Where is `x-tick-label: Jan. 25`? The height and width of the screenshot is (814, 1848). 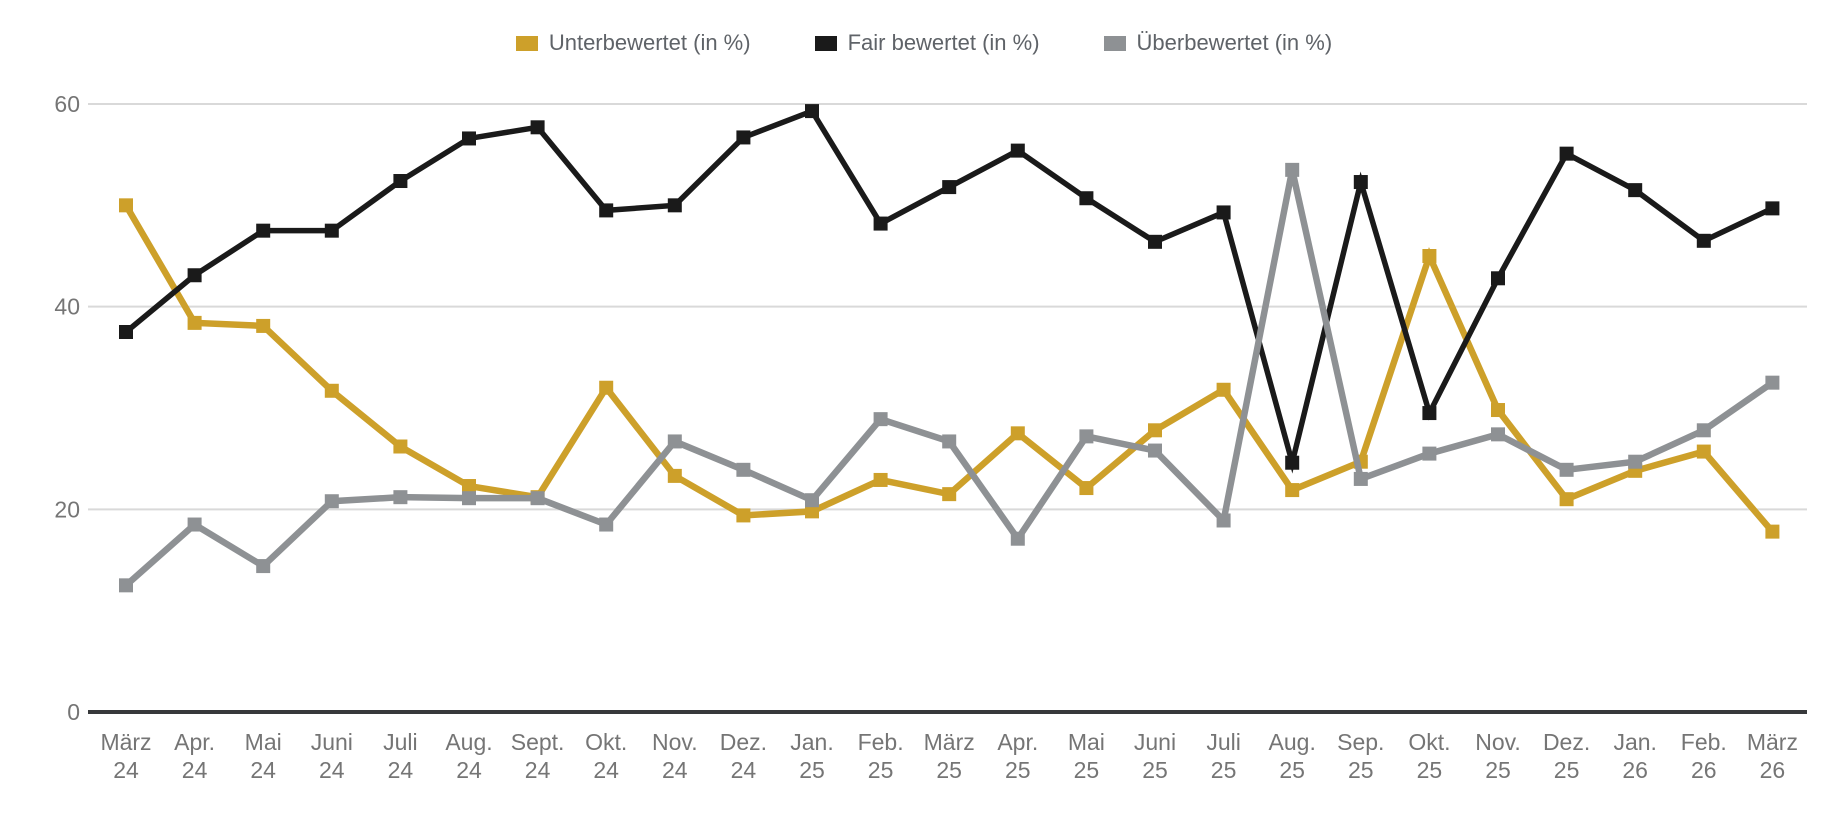 x-tick-label: Jan. 25 is located at coordinates (811, 756).